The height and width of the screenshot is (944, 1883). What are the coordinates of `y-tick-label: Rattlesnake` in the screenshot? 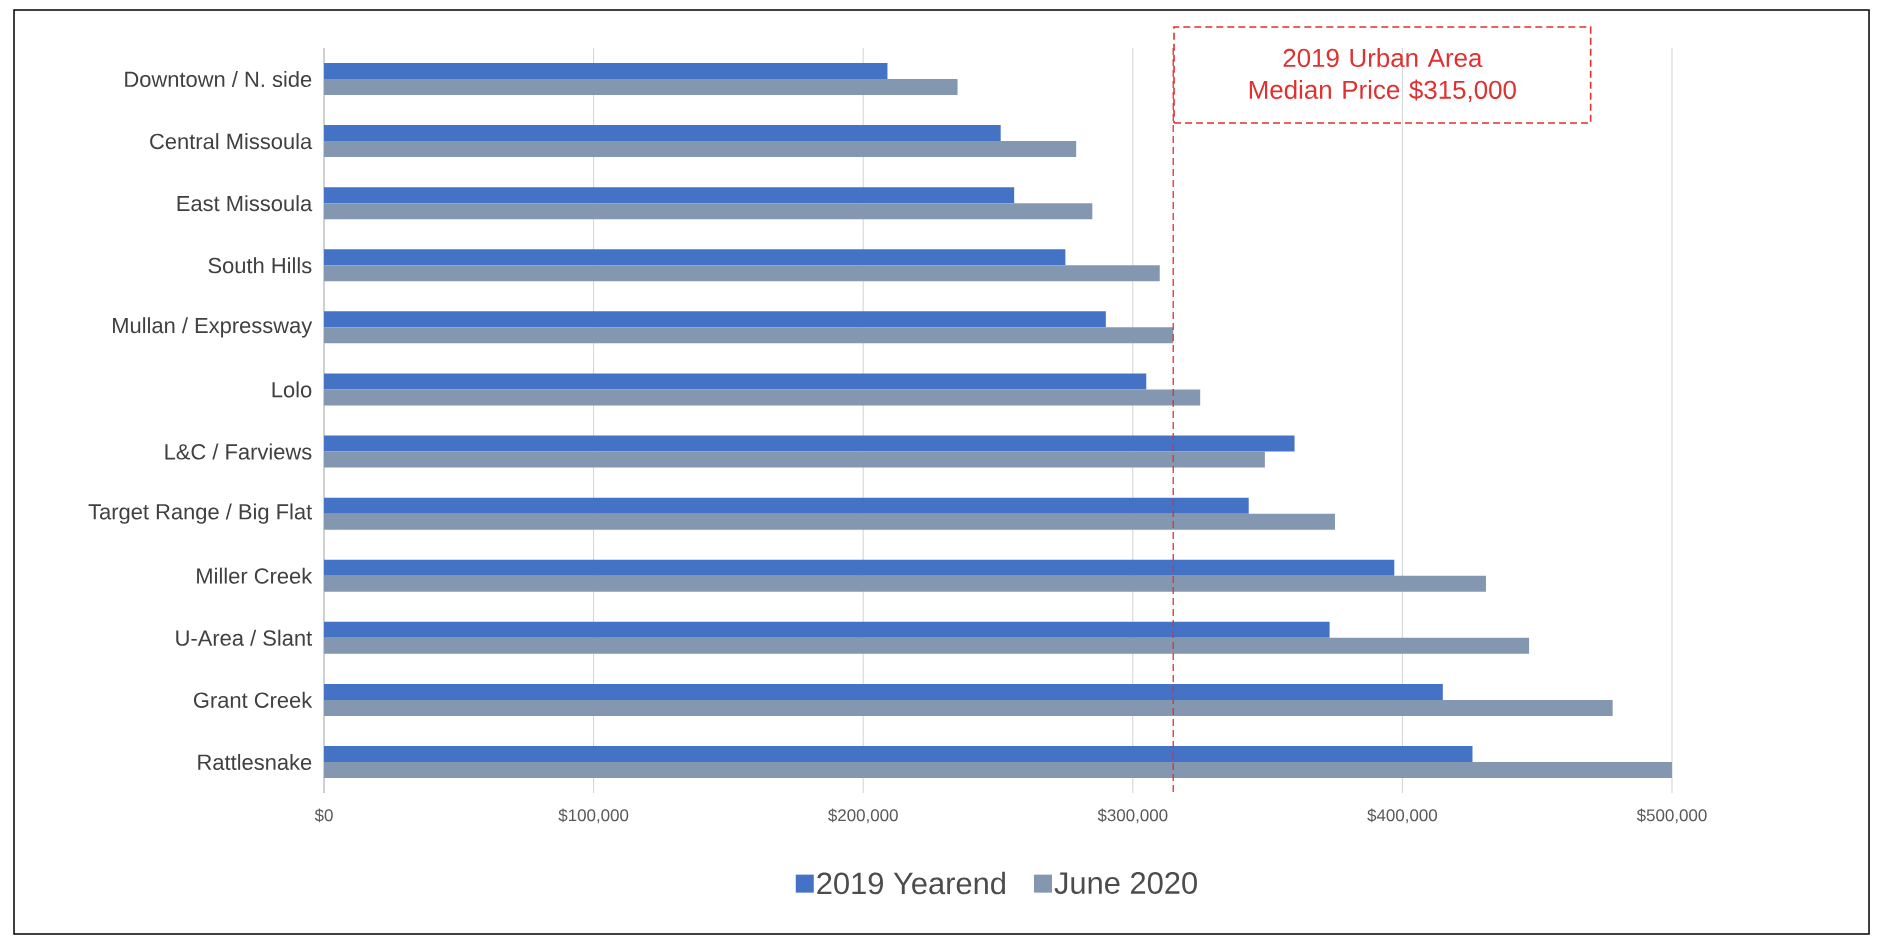 It's located at (255, 762).